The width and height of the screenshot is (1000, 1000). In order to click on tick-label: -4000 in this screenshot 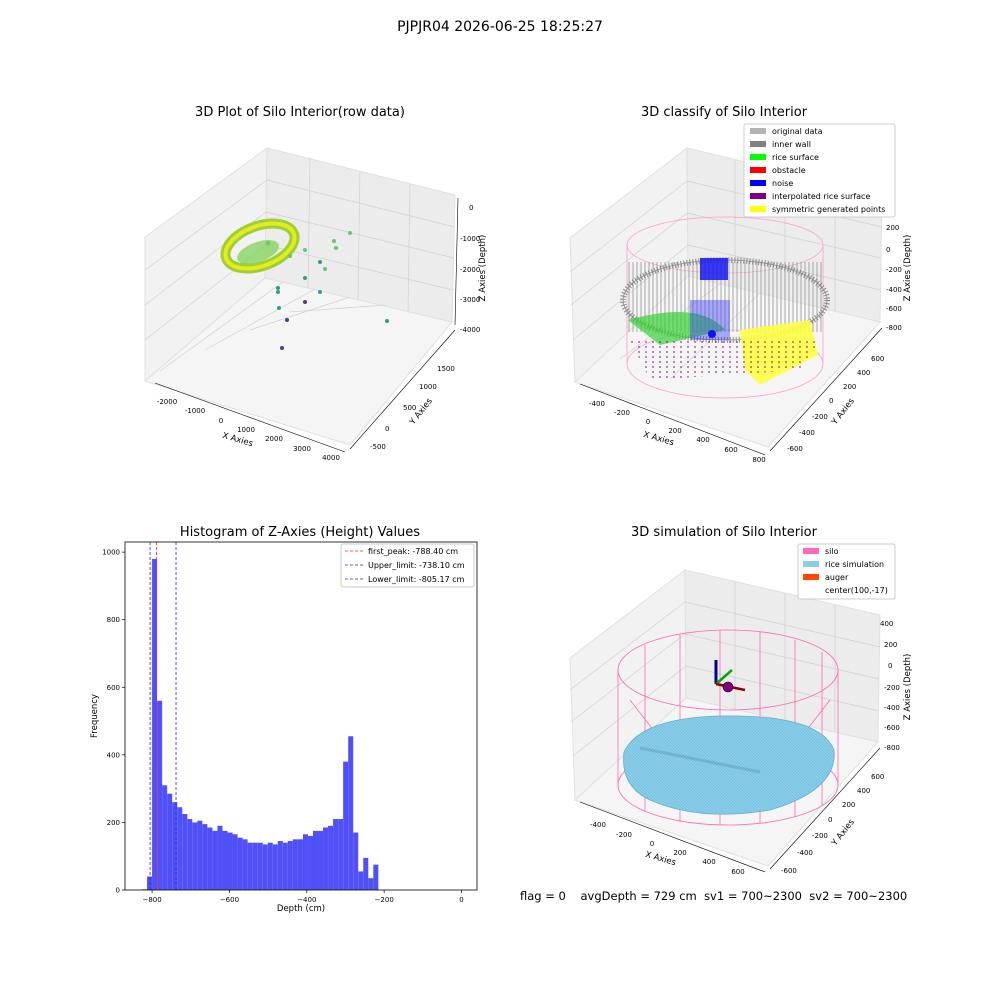, I will do `click(470, 330)`.